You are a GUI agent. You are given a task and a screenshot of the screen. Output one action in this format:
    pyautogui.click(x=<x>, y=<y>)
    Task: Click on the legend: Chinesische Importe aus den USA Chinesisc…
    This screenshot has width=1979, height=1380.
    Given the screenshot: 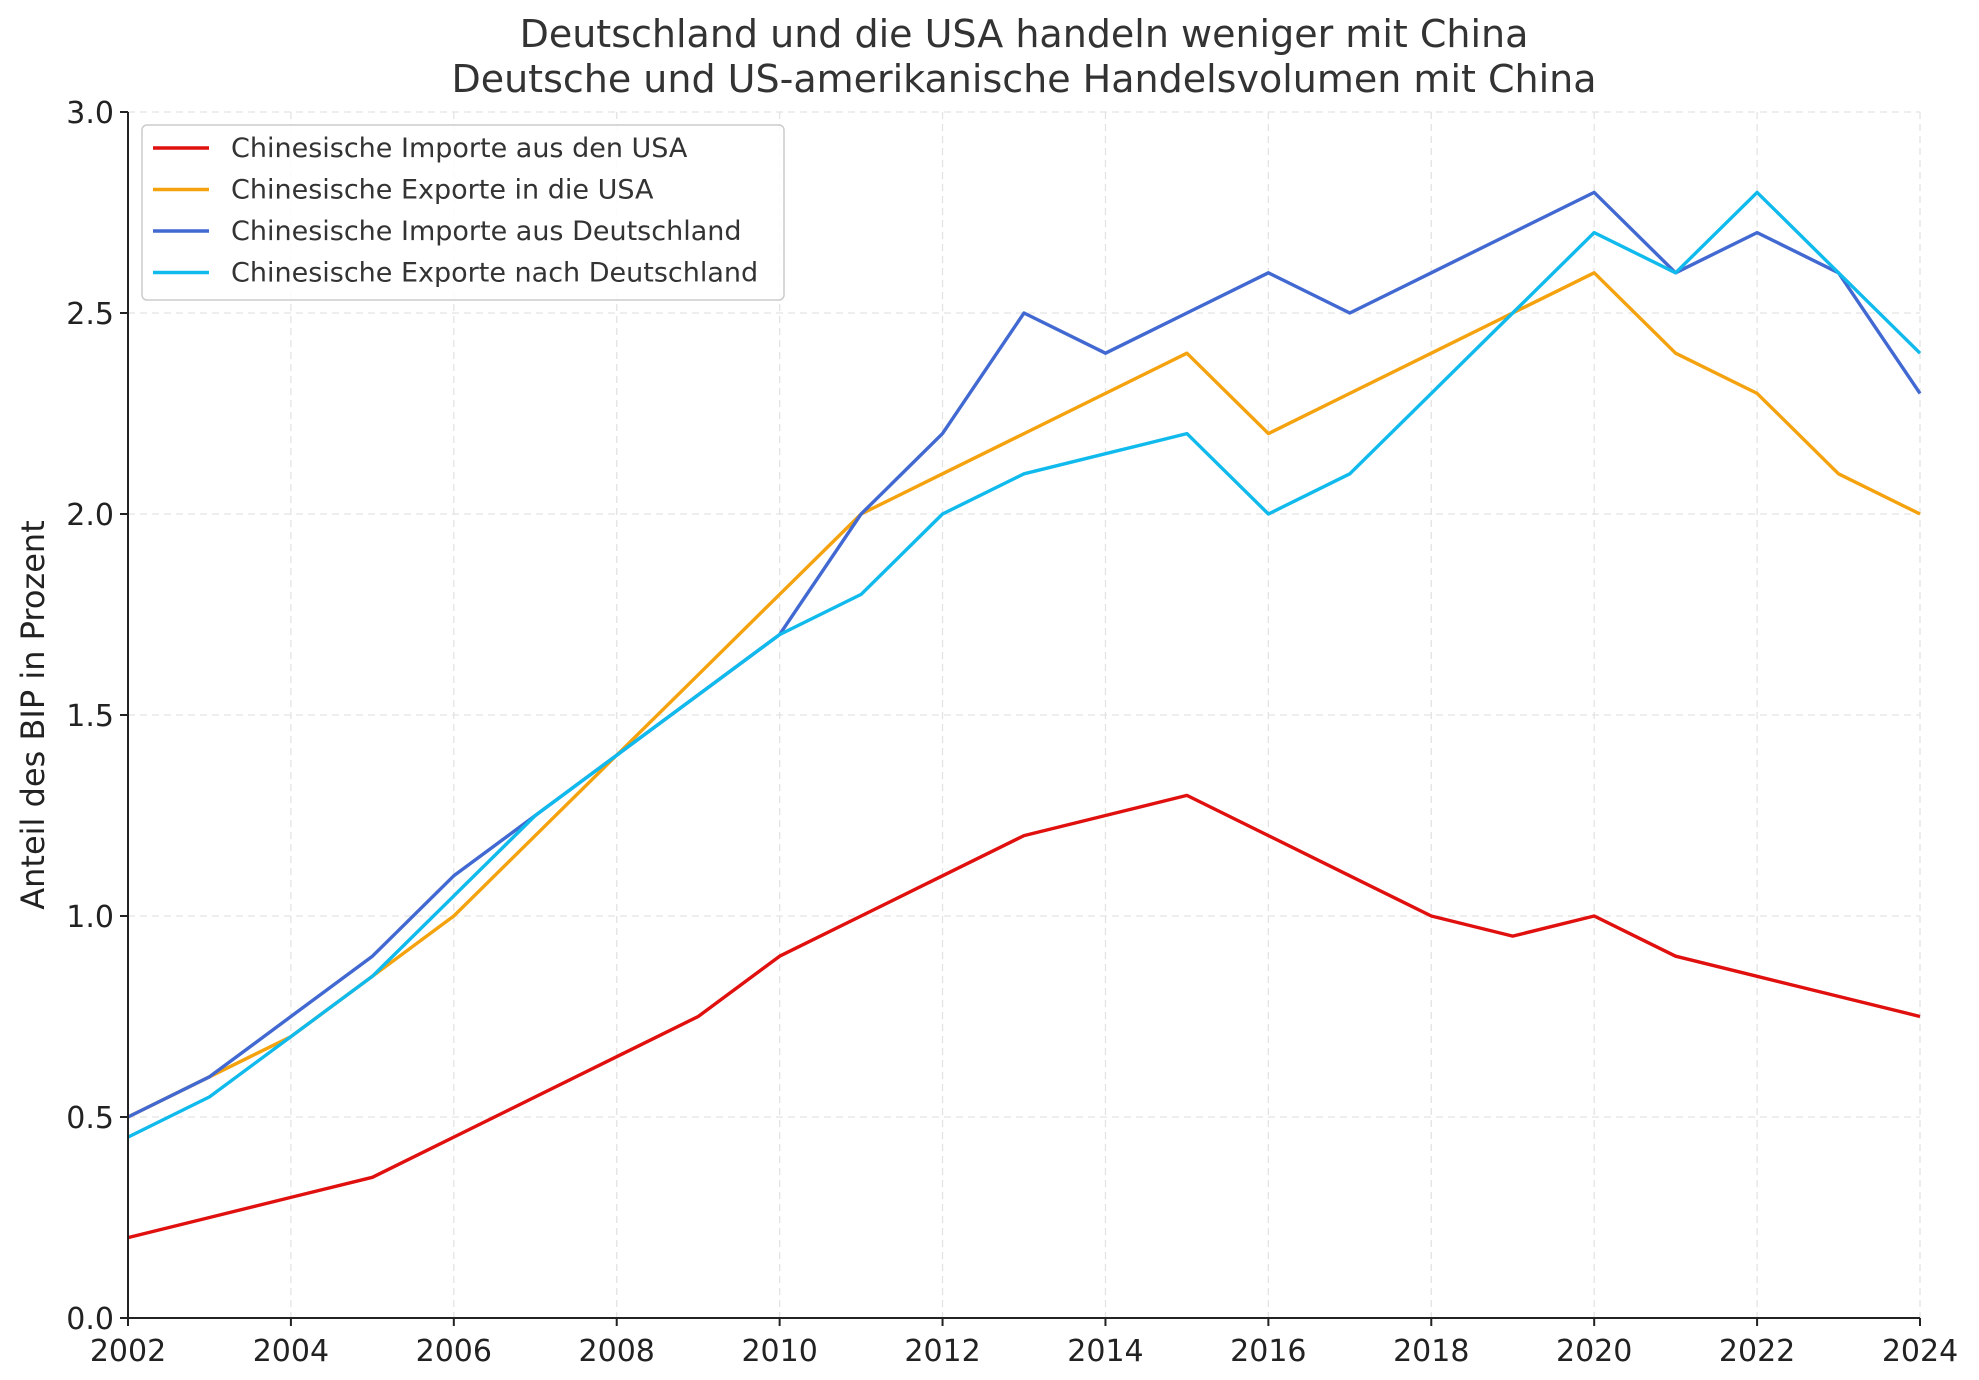 What is the action you would take?
    pyautogui.click(x=463, y=212)
    